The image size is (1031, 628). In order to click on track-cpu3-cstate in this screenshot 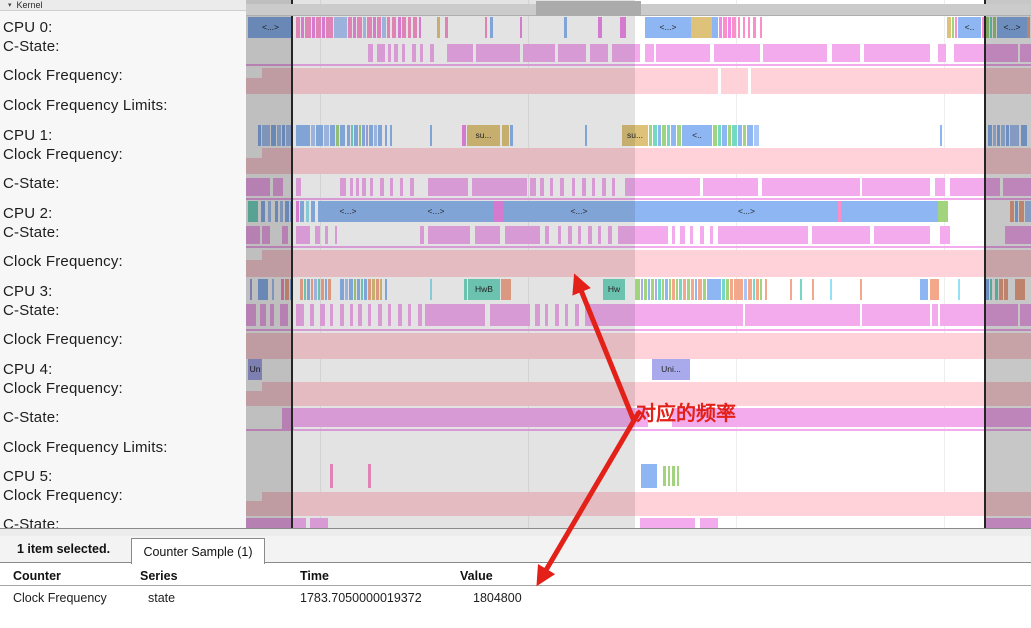, I will do `click(638, 317)`.